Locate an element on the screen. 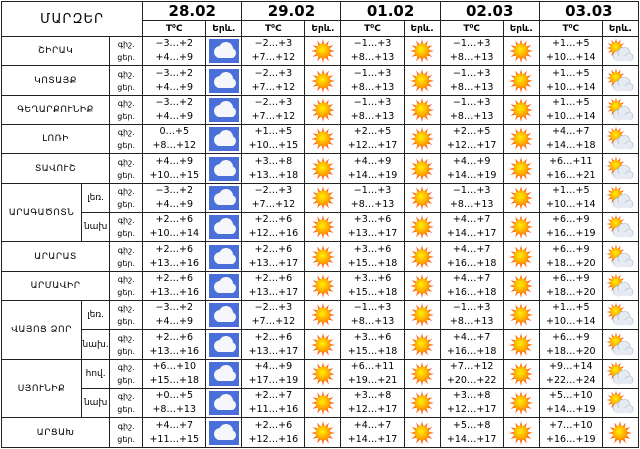 This screenshot has width=640, height=449. day-temp: +13…+18 is located at coordinates (273, 175).